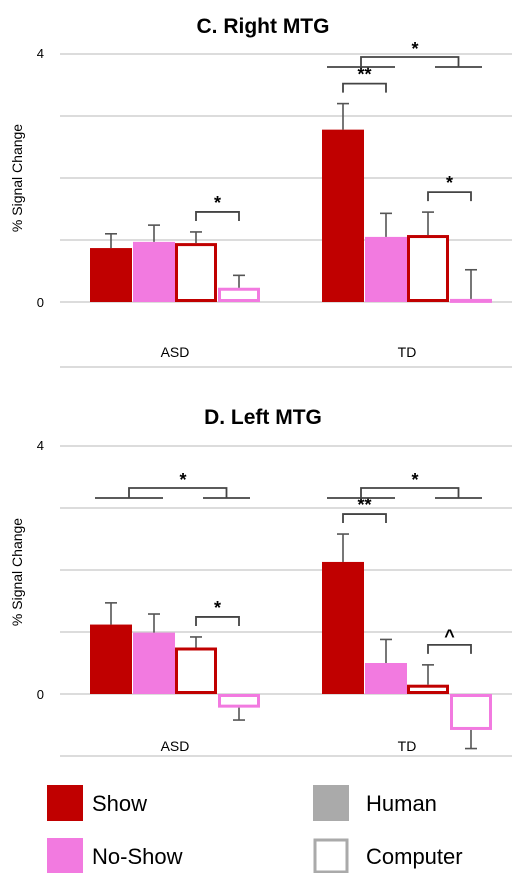 The image size is (526, 873). Describe the element at coordinates (263, 26) in the screenshot. I see `panel-title: C. Right MTG` at that location.